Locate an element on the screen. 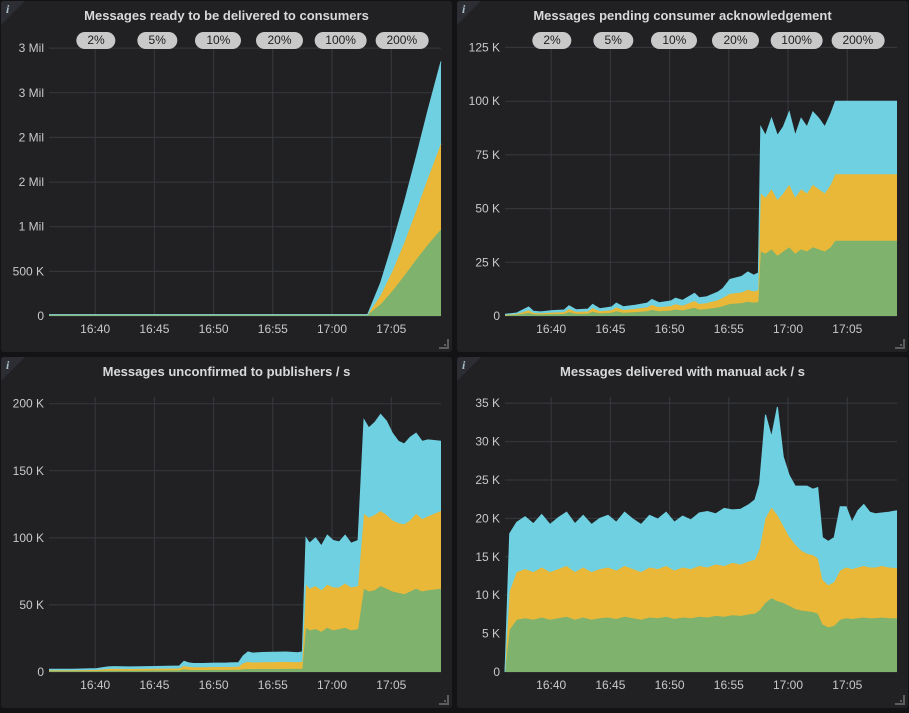 The image size is (909, 713). svg-text: 1 Mil is located at coordinates (31, 227).